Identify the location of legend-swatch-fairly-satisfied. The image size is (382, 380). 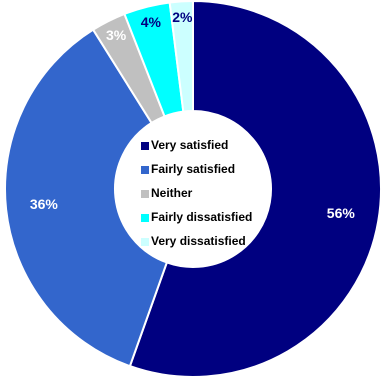
(145, 170).